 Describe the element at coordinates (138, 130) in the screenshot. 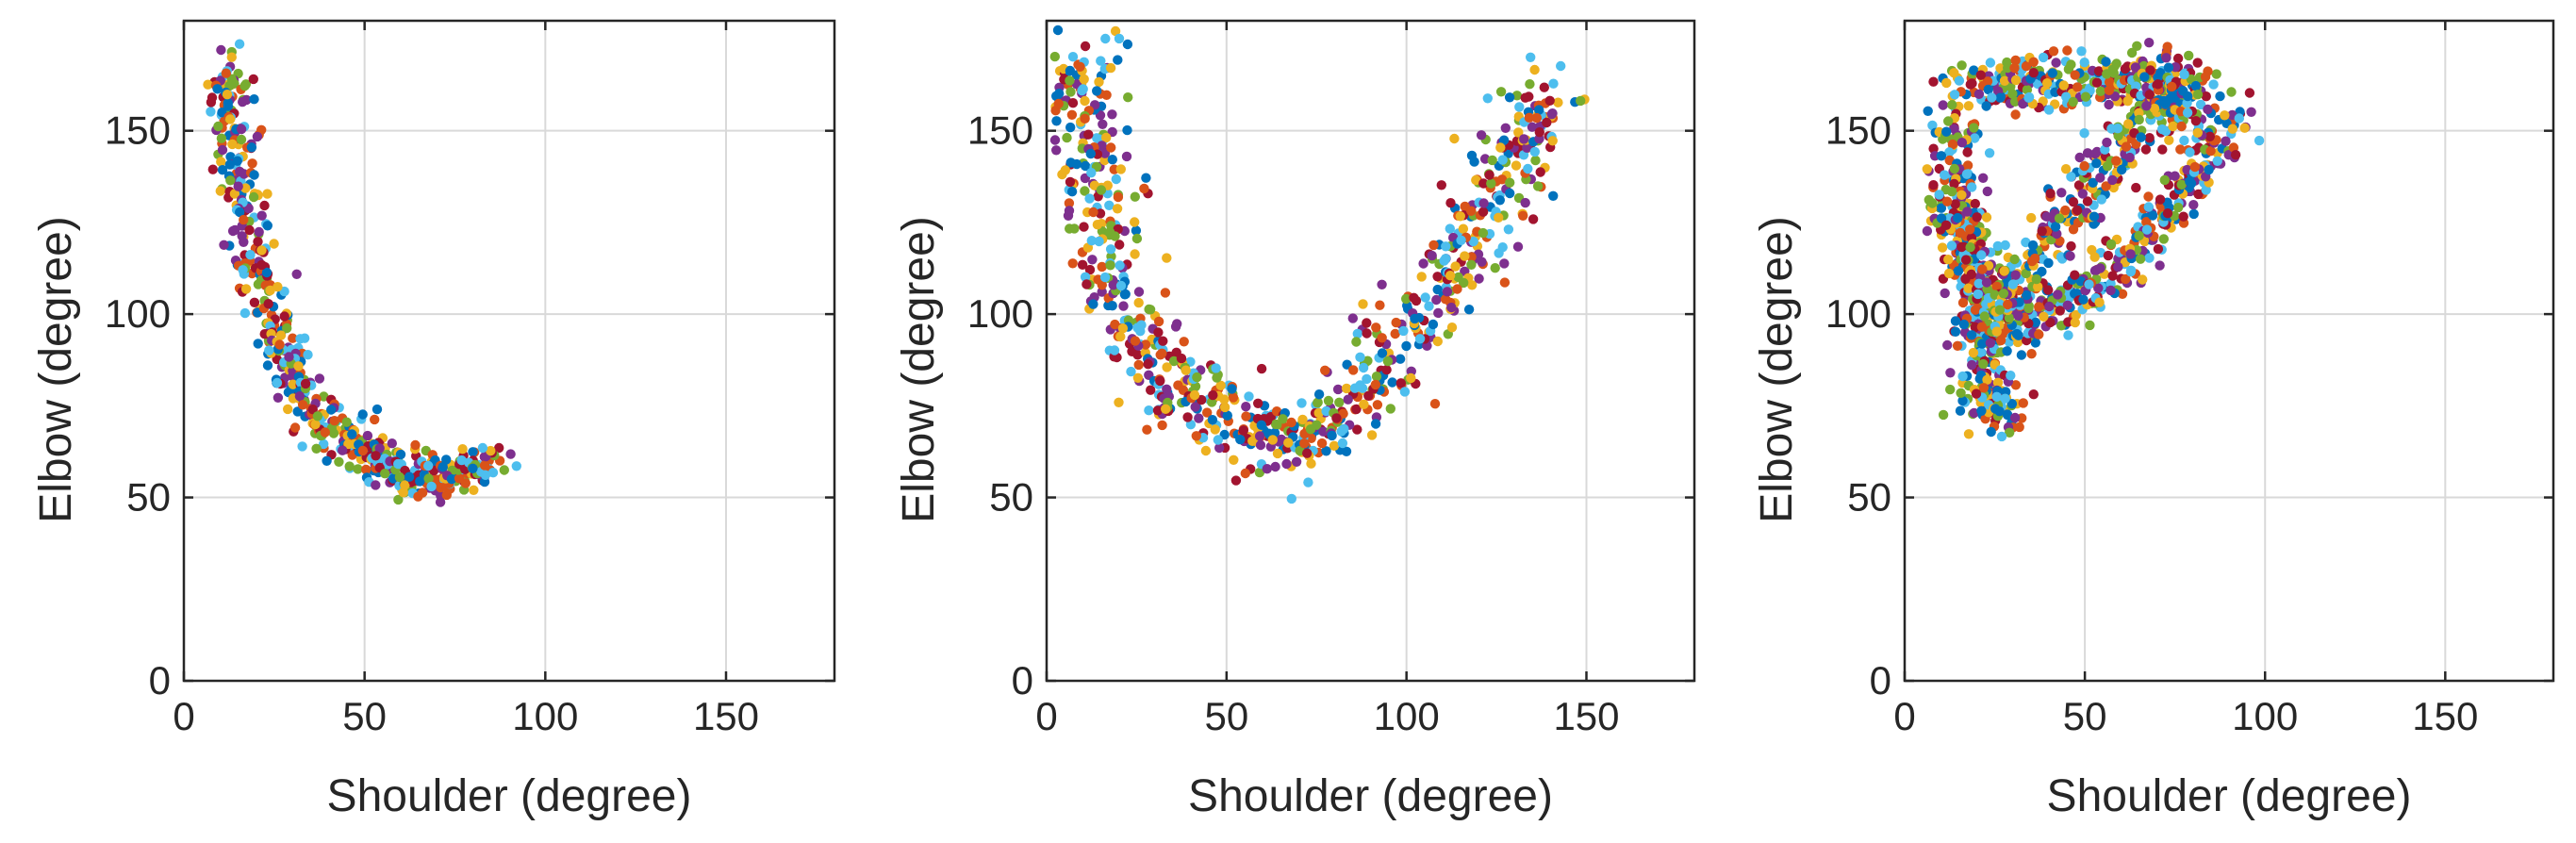

I see `y-tick-label: 150` at that location.